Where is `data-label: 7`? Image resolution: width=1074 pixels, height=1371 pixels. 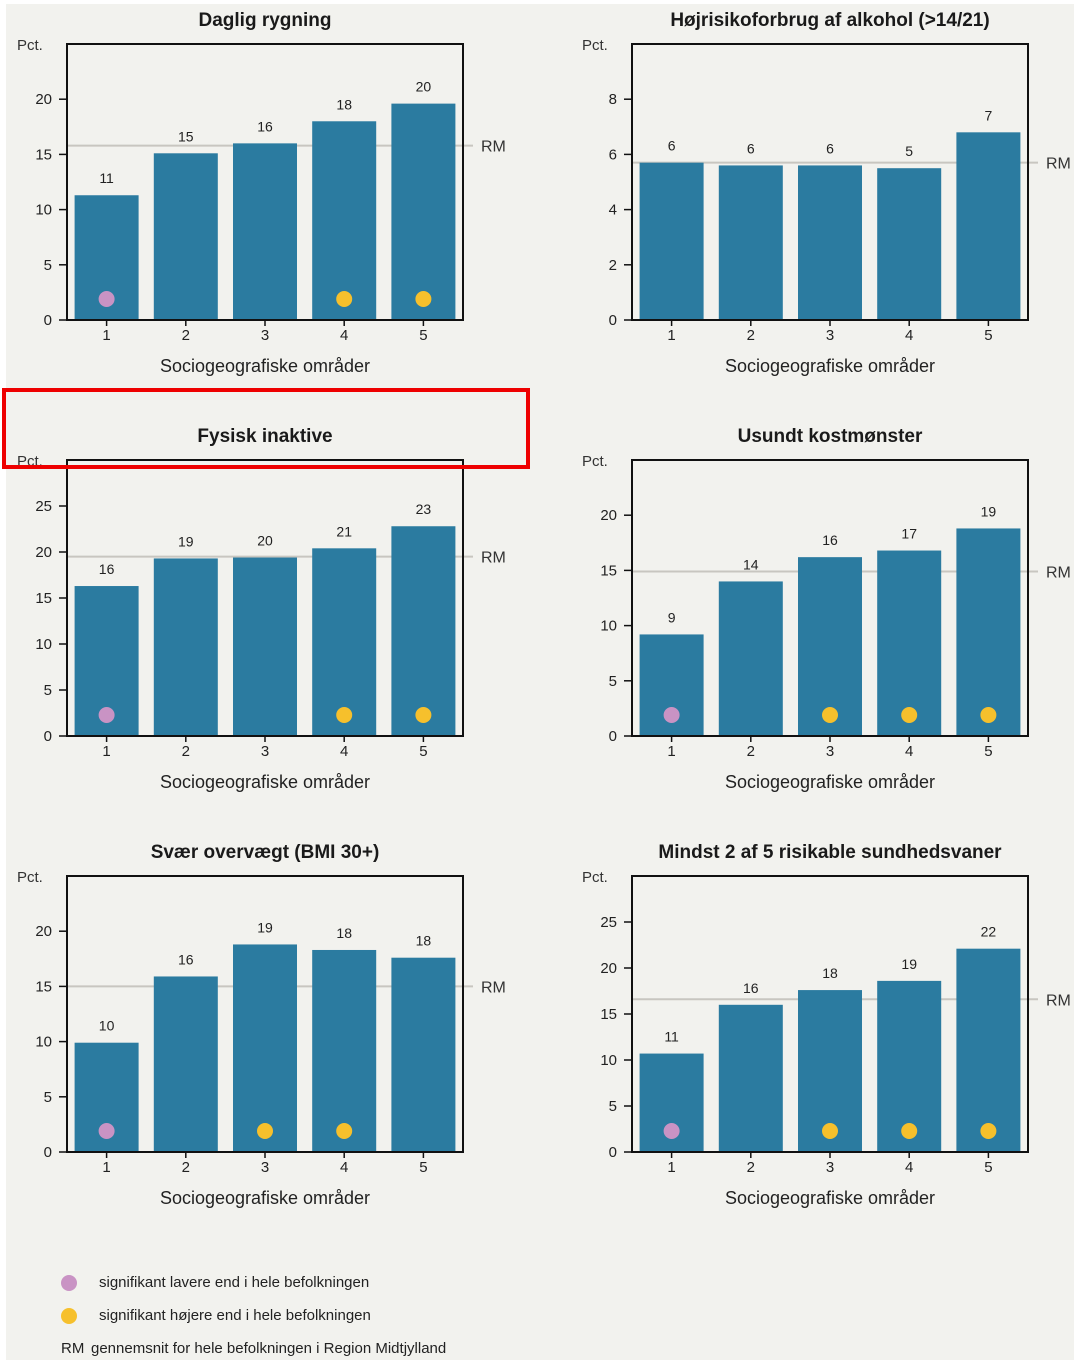 data-label: 7 is located at coordinates (989, 115).